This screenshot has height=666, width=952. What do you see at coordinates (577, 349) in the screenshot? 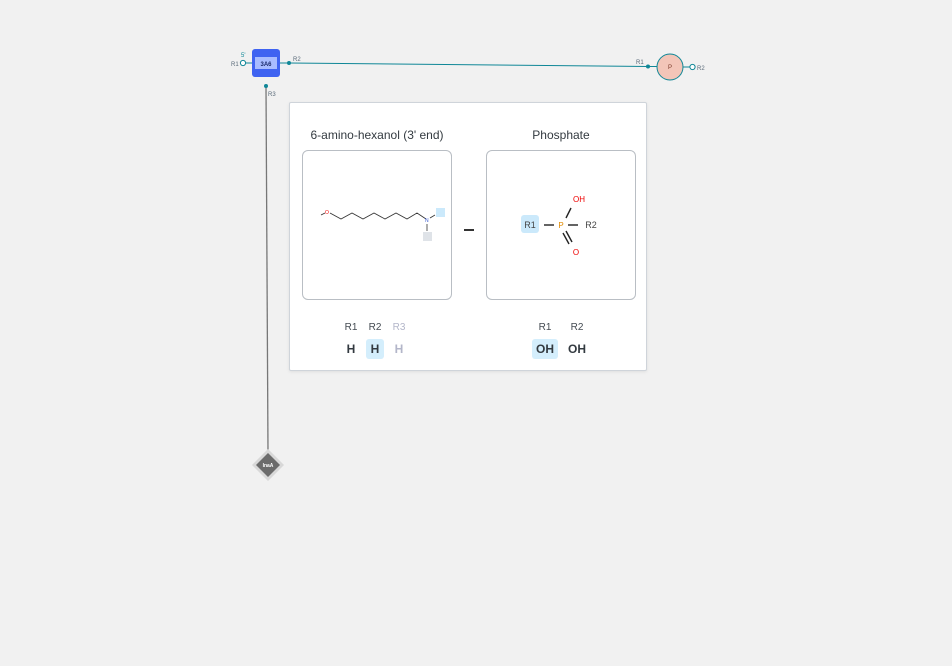
I see `rgroup-r2-value: OH` at bounding box center [577, 349].